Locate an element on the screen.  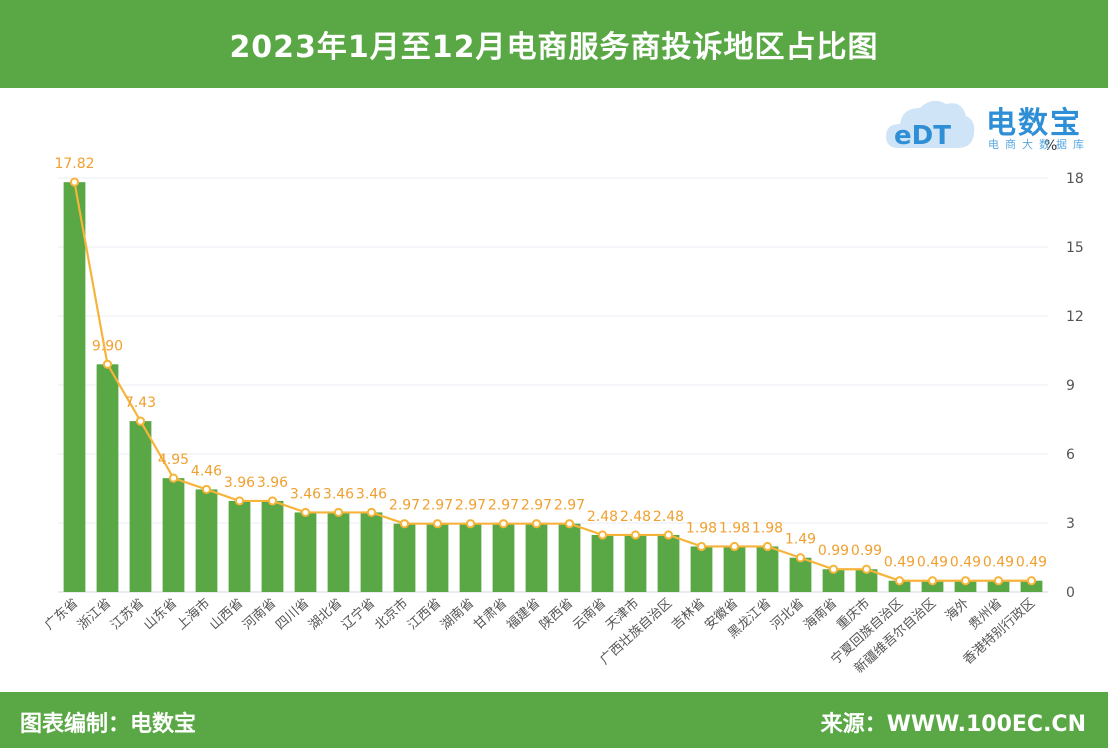
x-tick-label: 江西省 is located at coordinates (424, 614).